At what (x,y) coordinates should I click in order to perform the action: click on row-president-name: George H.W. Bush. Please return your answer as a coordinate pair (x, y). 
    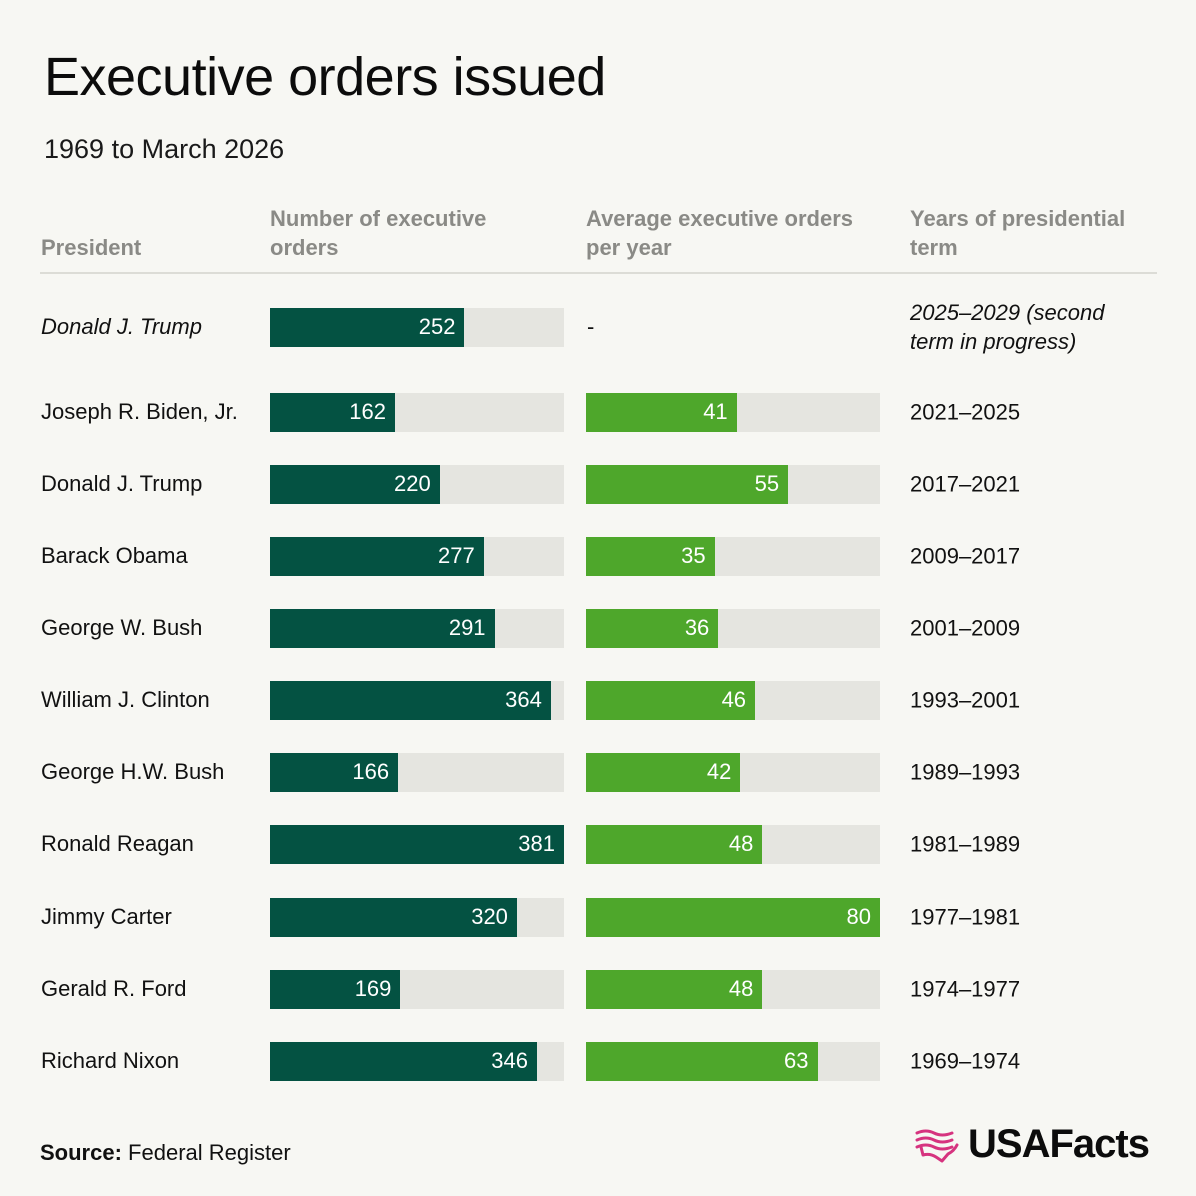
    Looking at the image, I should click on (133, 771).